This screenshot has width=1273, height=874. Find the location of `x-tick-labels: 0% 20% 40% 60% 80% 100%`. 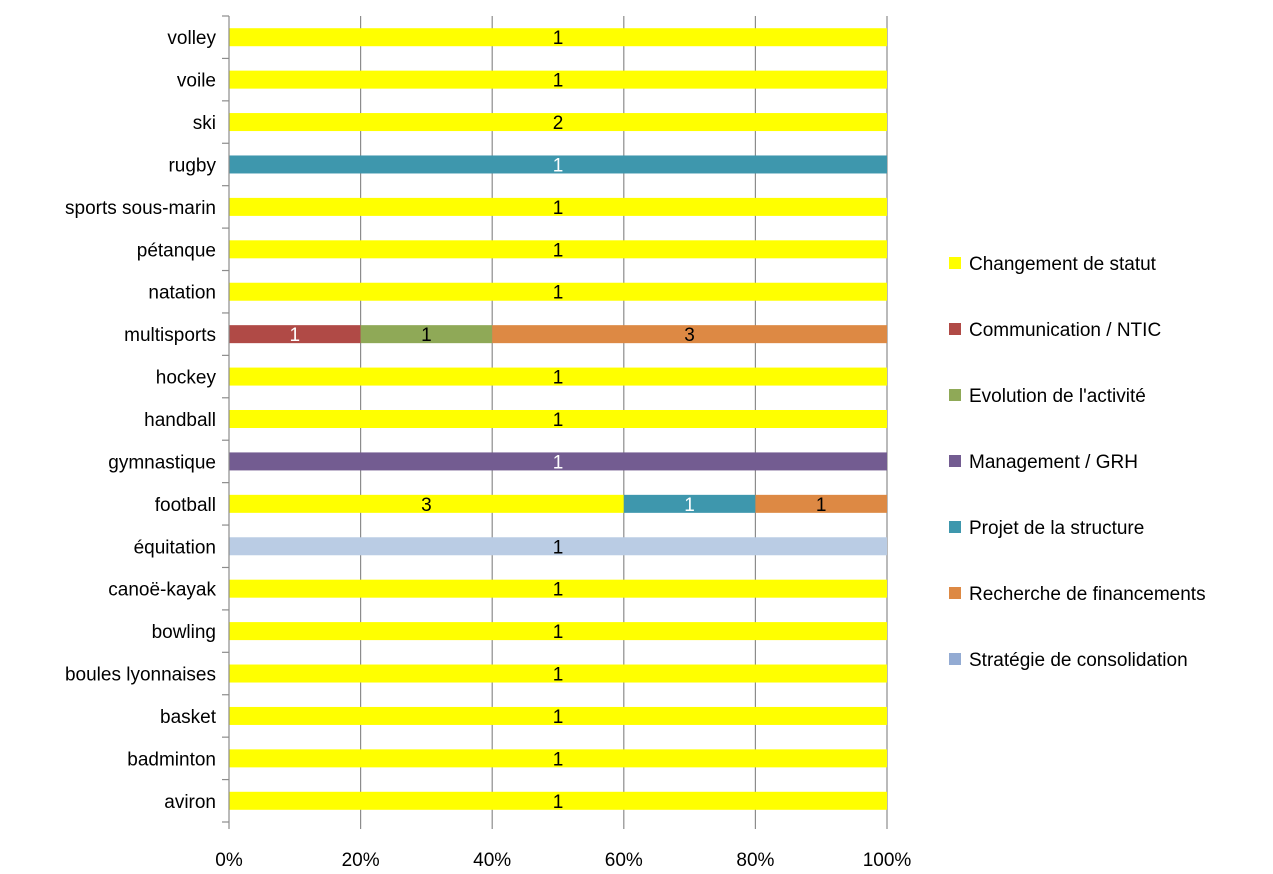

x-tick-labels: 0% 20% 40% 60% 80% 100% is located at coordinates (563, 860).